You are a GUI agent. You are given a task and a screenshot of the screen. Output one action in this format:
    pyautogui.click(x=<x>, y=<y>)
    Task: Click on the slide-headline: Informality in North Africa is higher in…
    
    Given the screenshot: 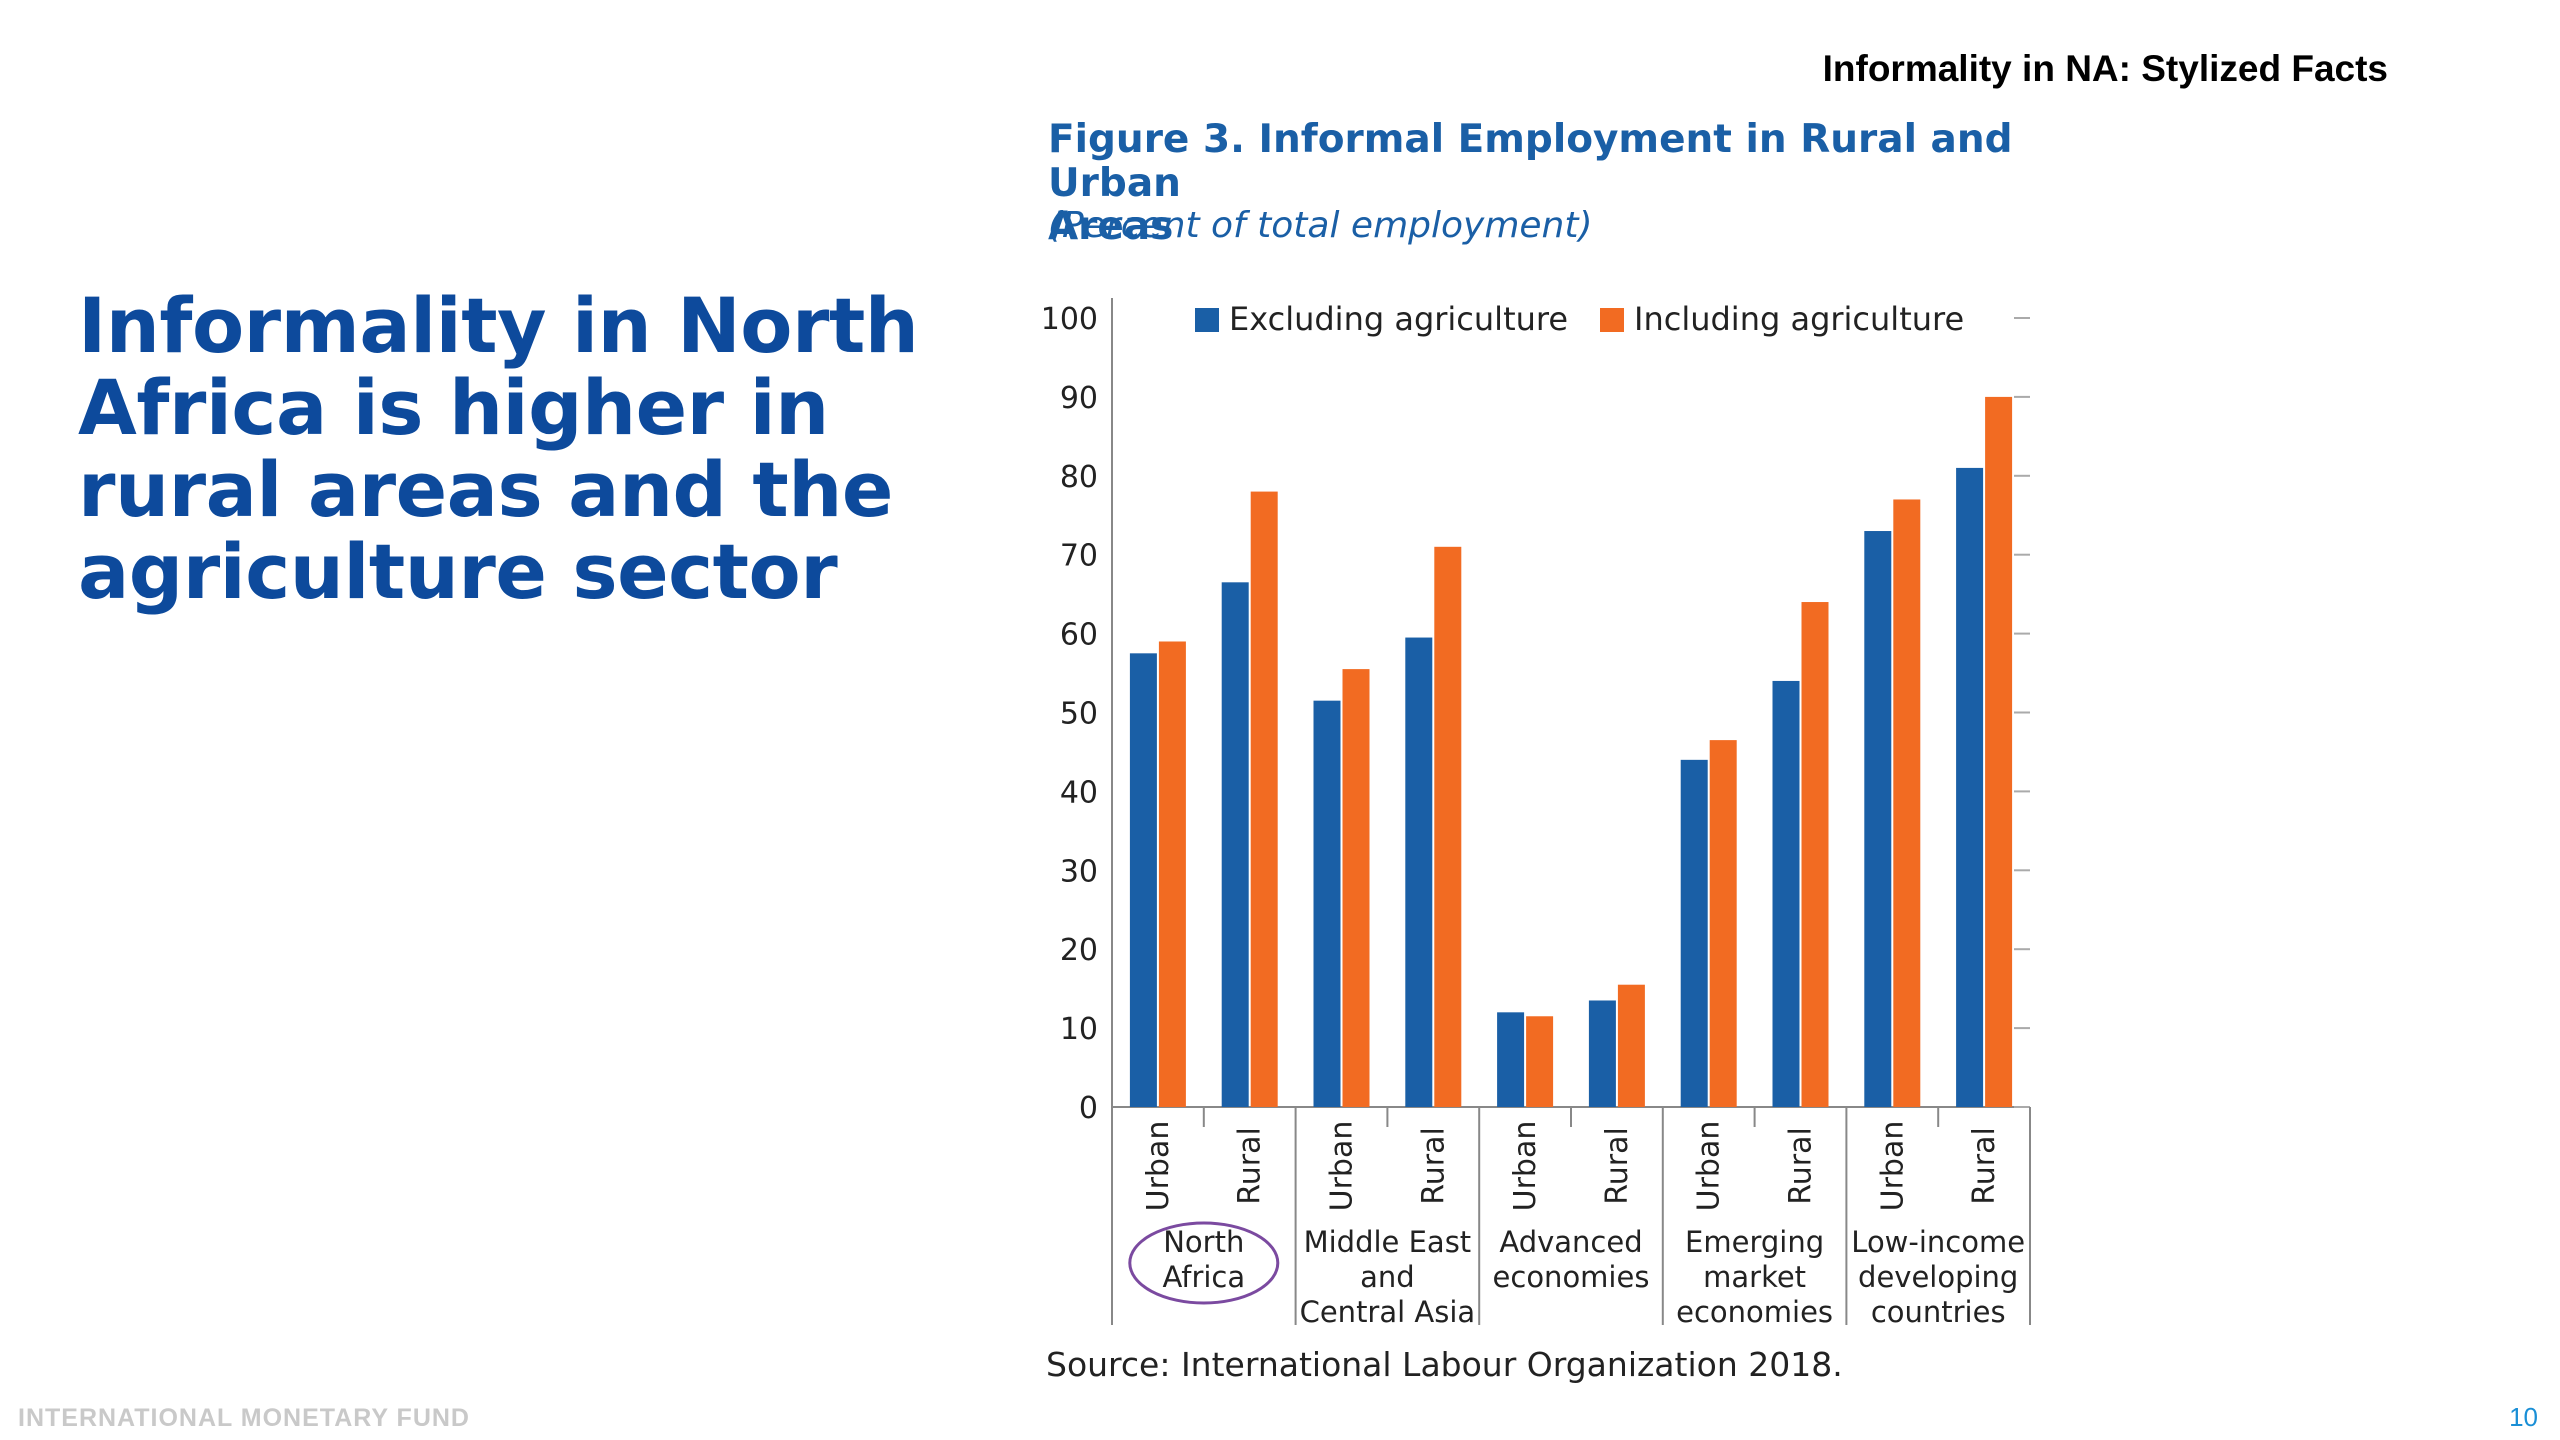 What is the action you would take?
    pyautogui.click(x=508, y=449)
    